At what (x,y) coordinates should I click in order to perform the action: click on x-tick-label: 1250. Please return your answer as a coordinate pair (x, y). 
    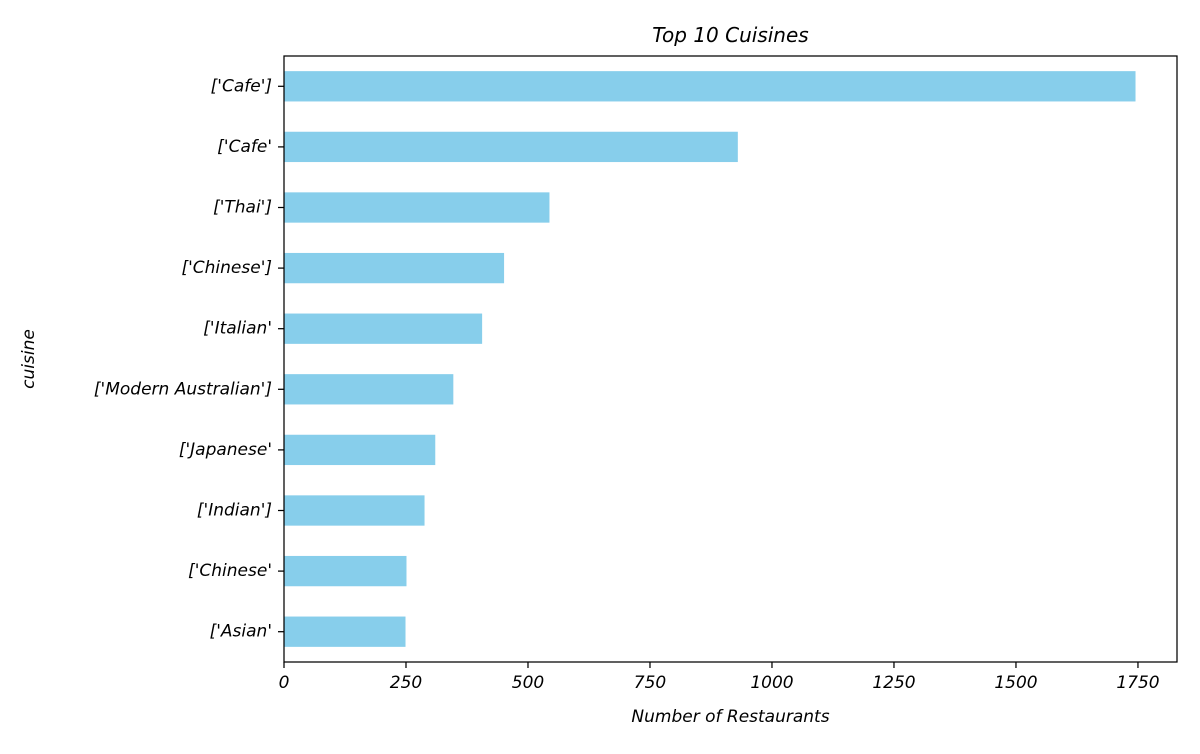
    Looking at the image, I should click on (893, 683).